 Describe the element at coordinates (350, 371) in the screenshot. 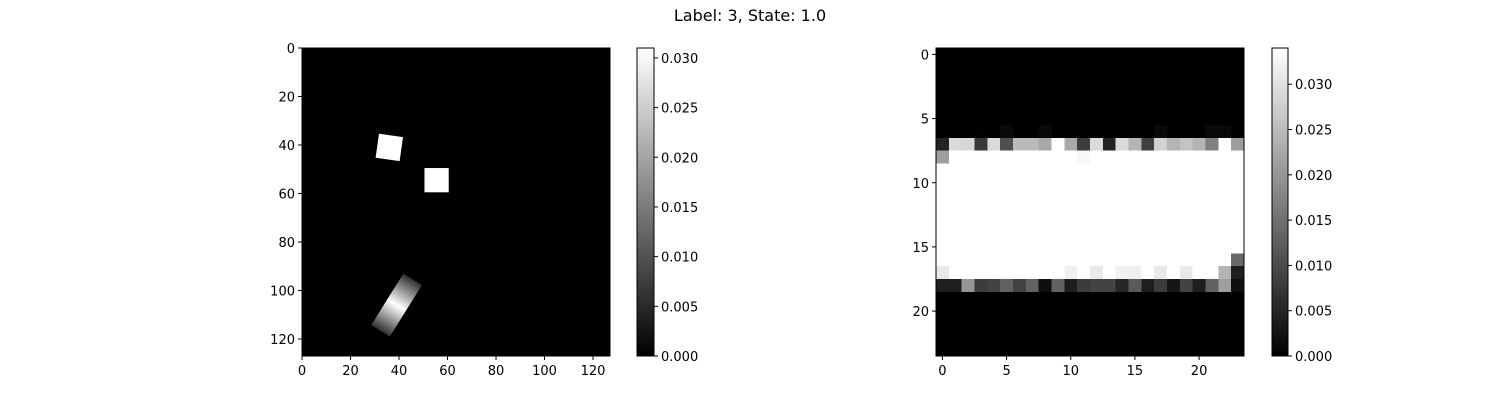

I see `left-x-tick-label: 20` at that location.